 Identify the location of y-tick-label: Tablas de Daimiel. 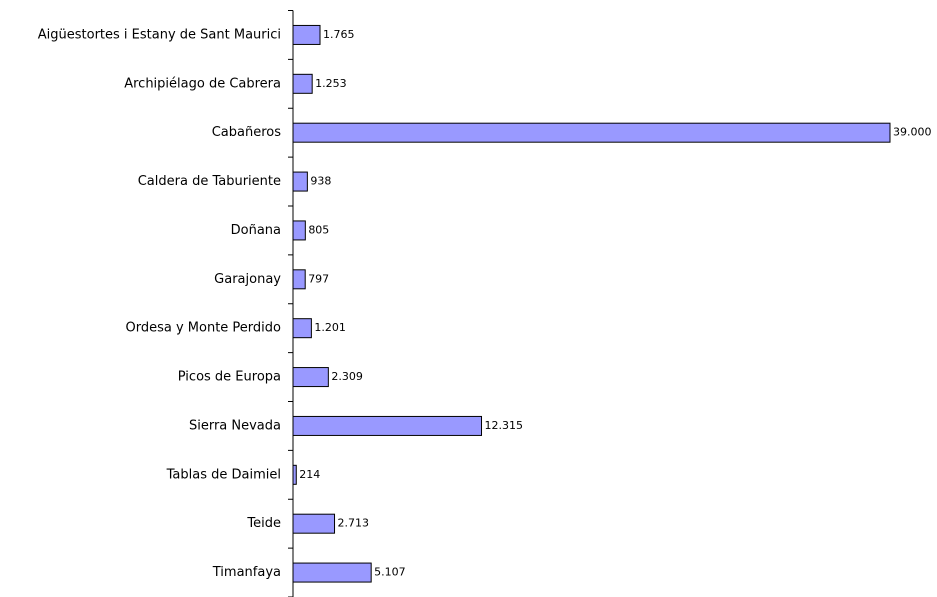
(223, 474).